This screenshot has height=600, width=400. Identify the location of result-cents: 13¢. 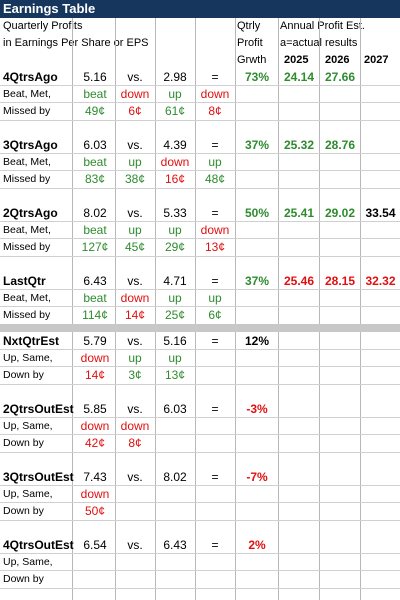
(175, 375).